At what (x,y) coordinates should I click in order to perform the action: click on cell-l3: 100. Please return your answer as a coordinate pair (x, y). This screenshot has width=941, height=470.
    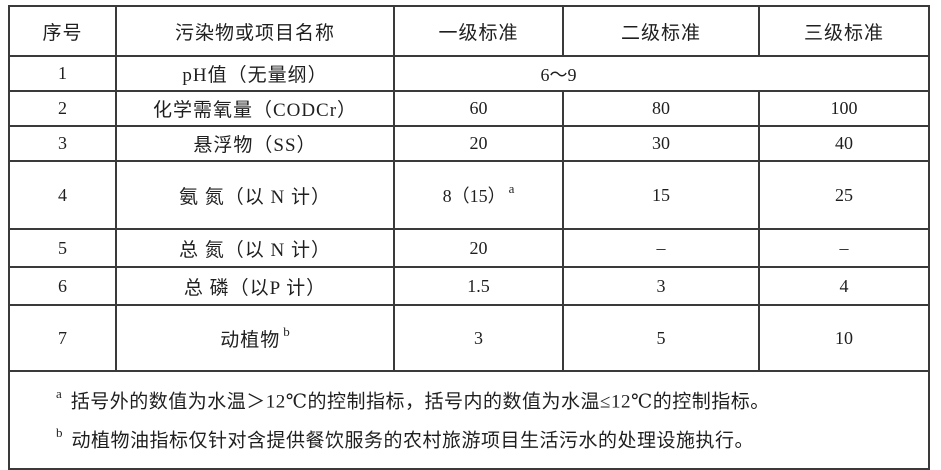
    Looking at the image, I should click on (844, 108).